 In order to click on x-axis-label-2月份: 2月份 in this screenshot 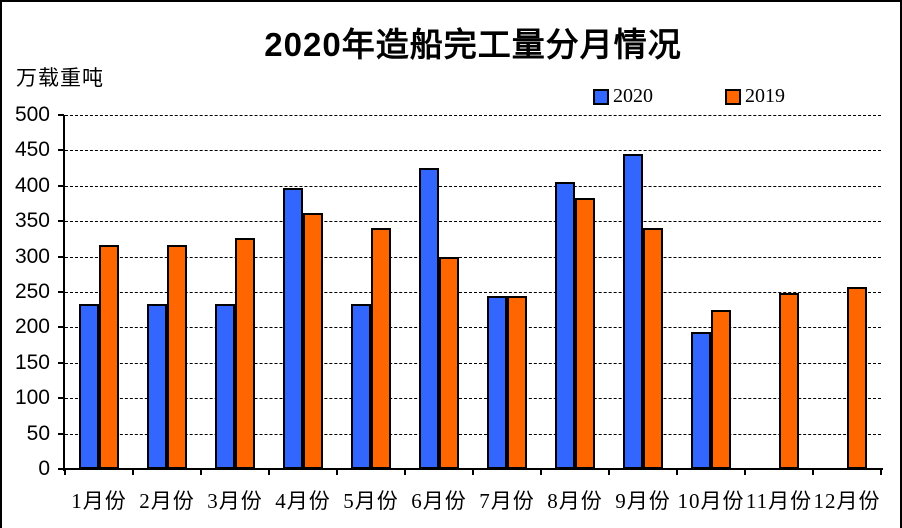, I will do `click(167, 501)`.